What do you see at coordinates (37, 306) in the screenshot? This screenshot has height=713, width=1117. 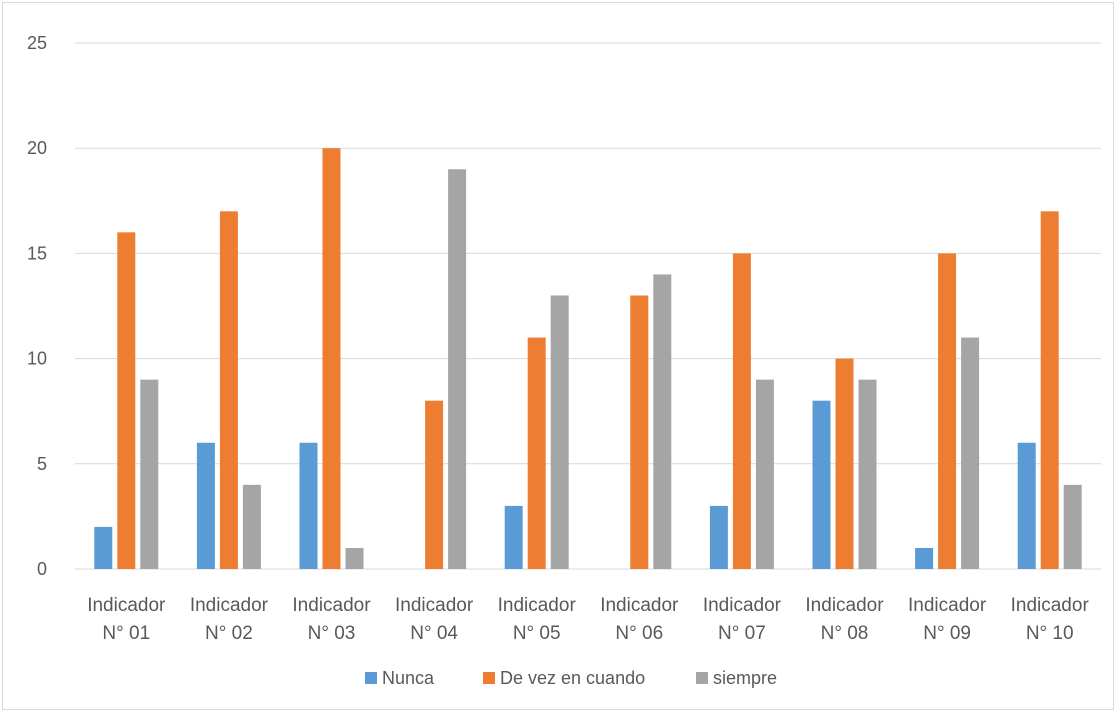 I see `y-axis-ticks: 0 5 10 15 20 25` at bounding box center [37, 306].